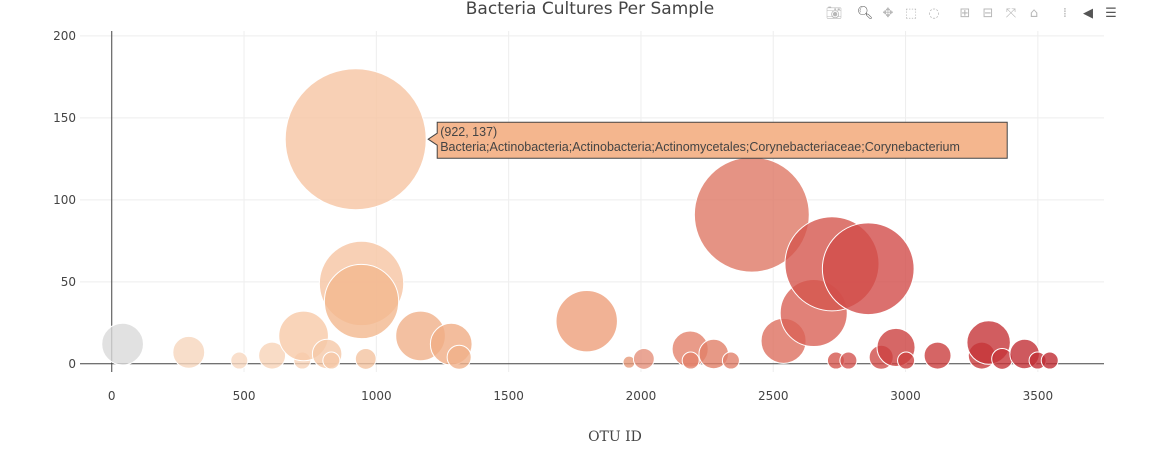  I want to click on y-tick-label: 0, so click(72, 364).